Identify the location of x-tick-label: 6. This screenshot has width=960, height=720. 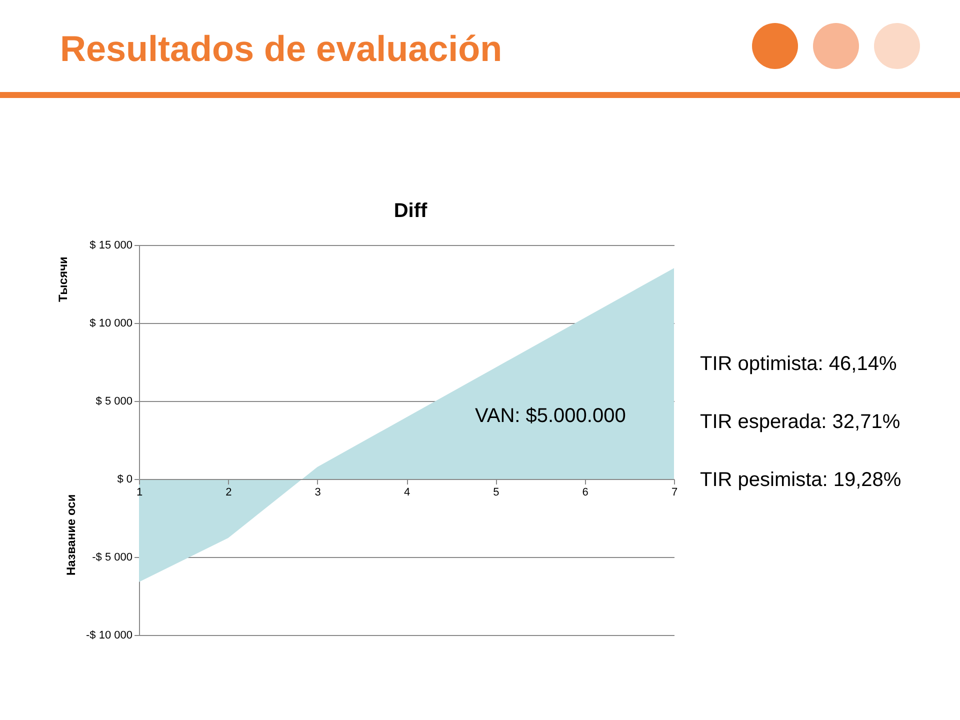
(585, 492).